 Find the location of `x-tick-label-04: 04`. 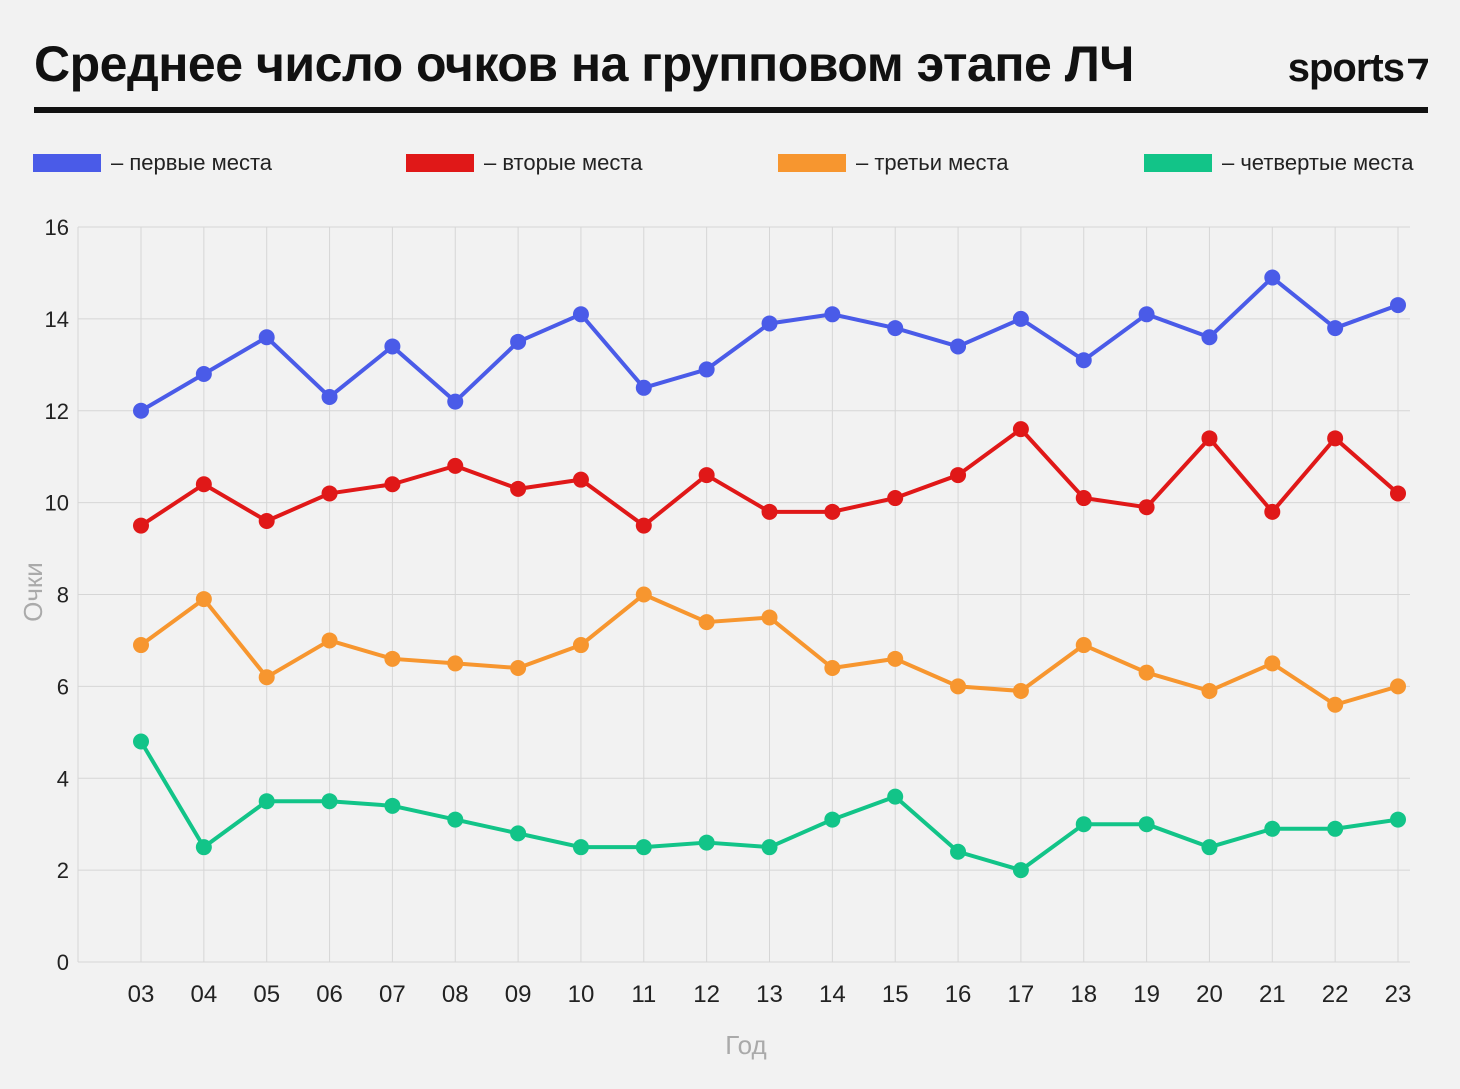

x-tick-label-04: 04 is located at coordinates (203, 994).